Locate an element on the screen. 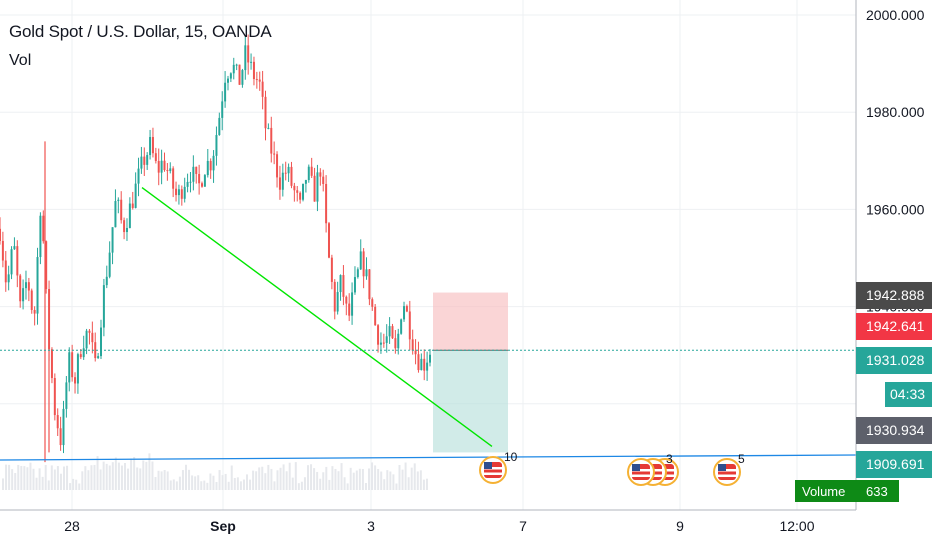  long-position-tool is located at coordinates (470, 372).